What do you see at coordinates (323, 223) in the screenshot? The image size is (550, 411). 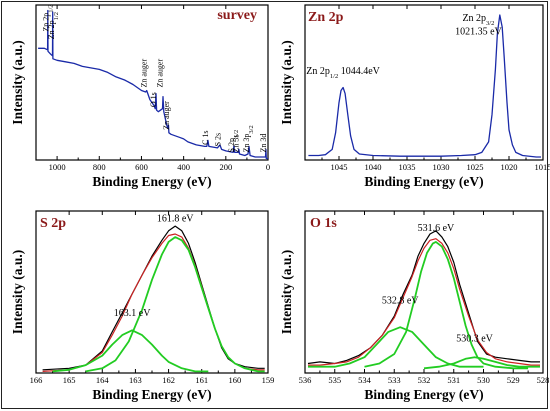 I see `panel-title: O 1s` at bounding box center [323, 223].